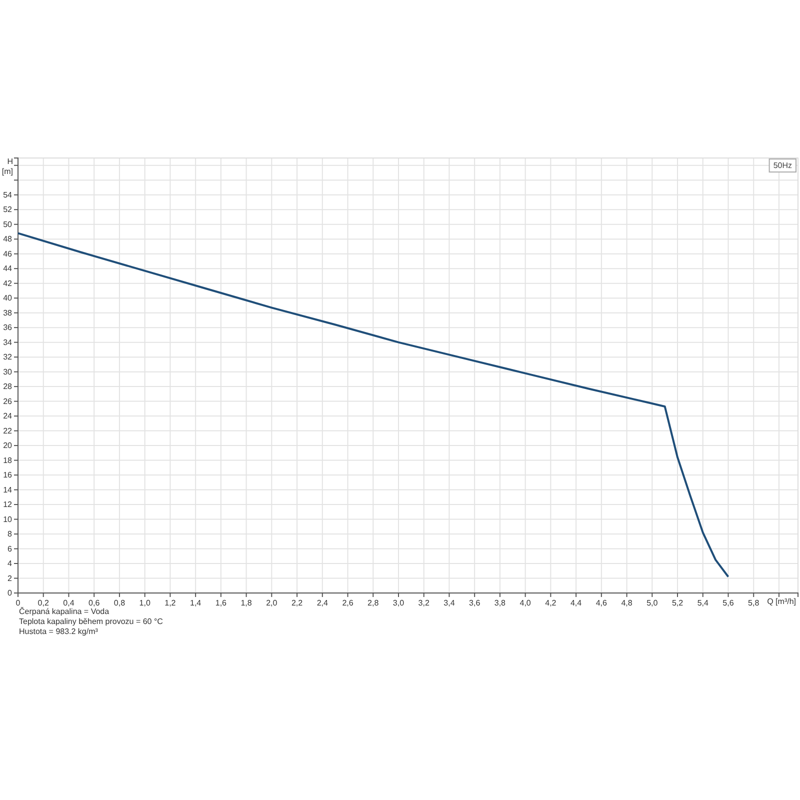 This screenshot has height=800, width=800. What do you see at coordinates (8, 505) in the screenshot?
I see `y-tick-label: 12` at bounding box center [8, 505].